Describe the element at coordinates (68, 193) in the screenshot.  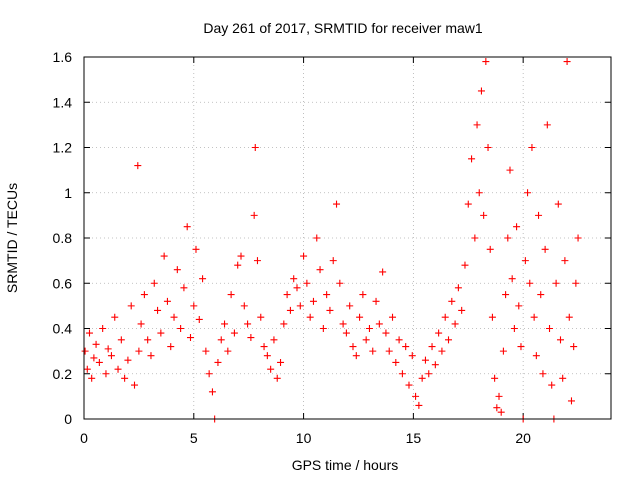
I see `y-tick-label: 1` at that location.